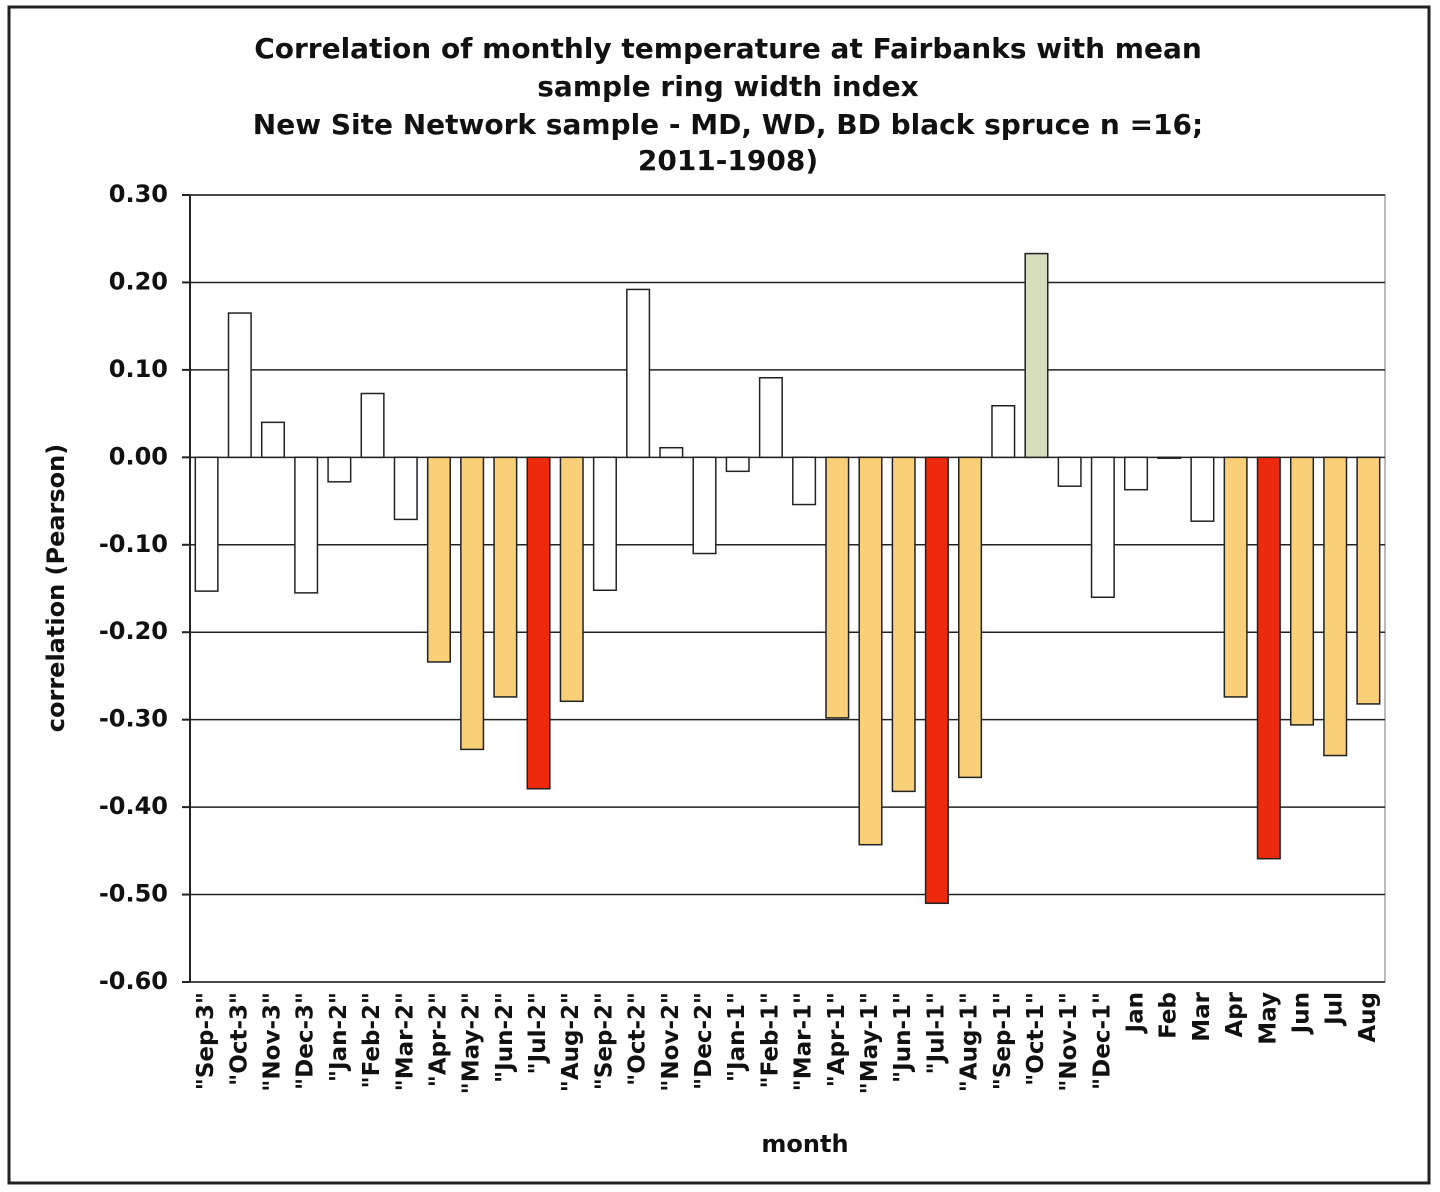  What do you see at coordinates (1036, 1039) in the screenshot?
I see `x-tick-label: "Oct-1"` at bounding box center [1036, 1039].